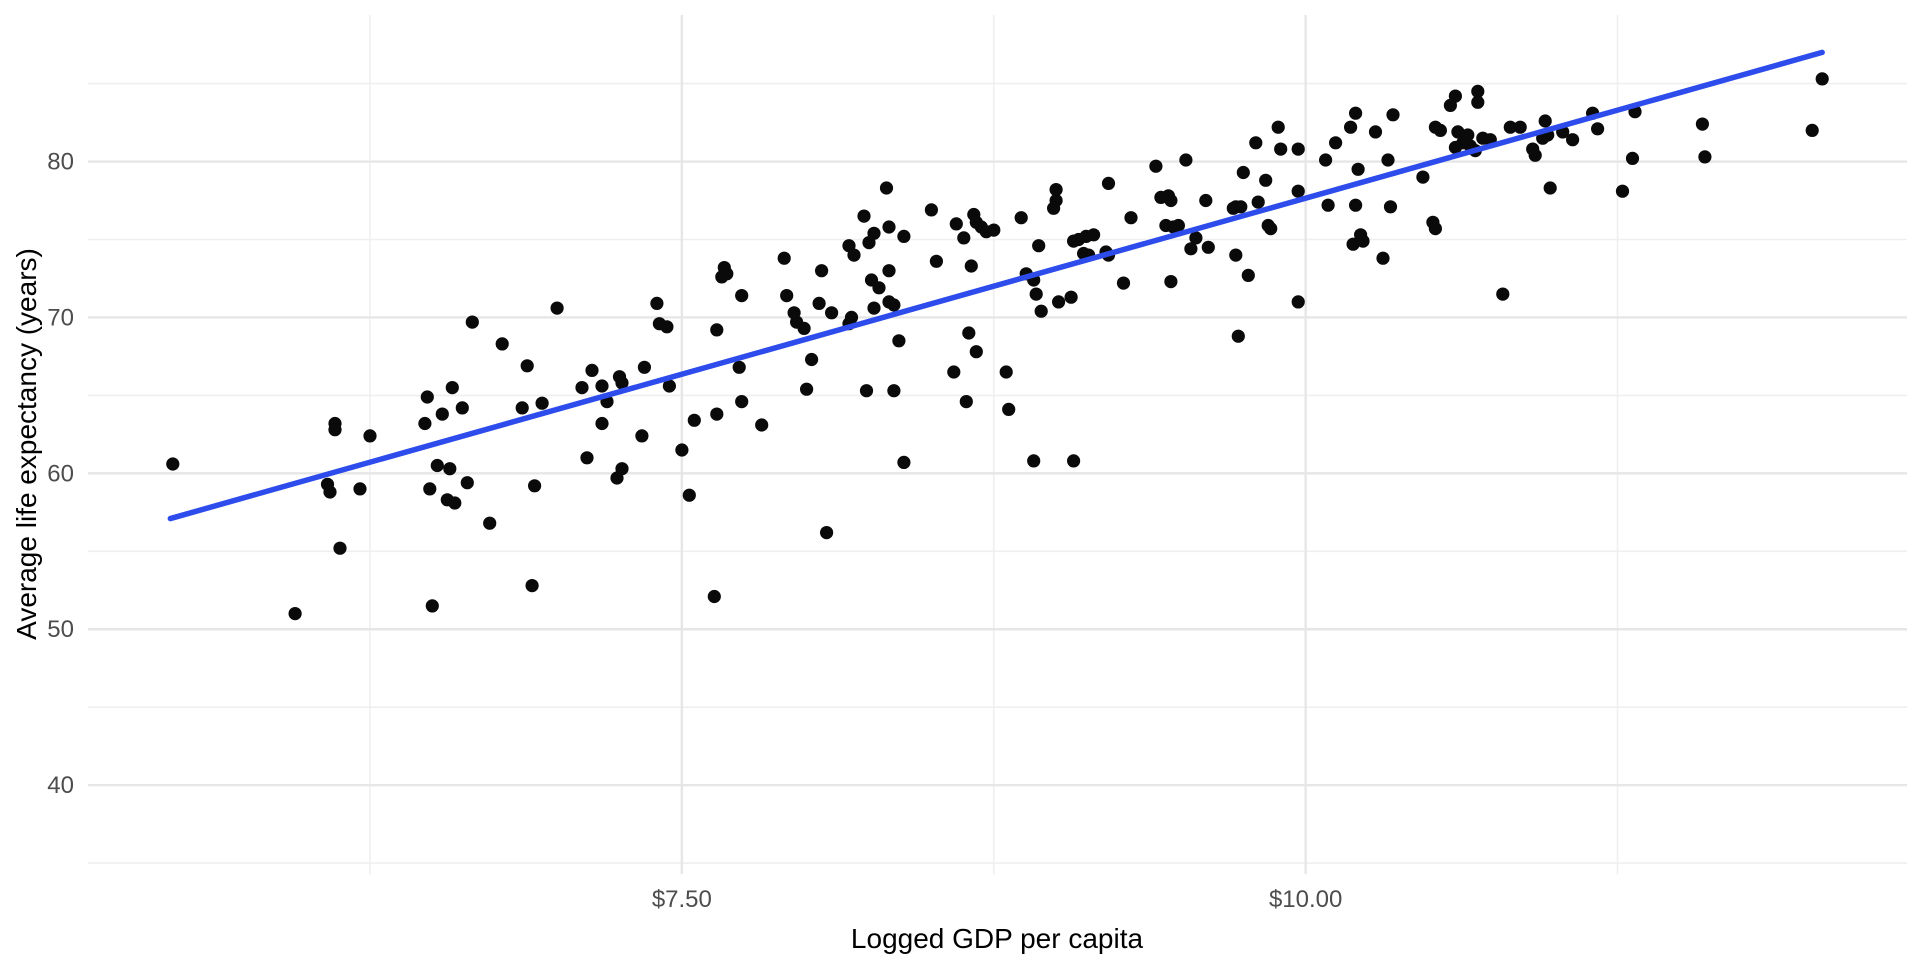 Image resolution: width=1920 pixels, height=965 pixels. I want to click on y-tick-label: 60, so click(60, 473).